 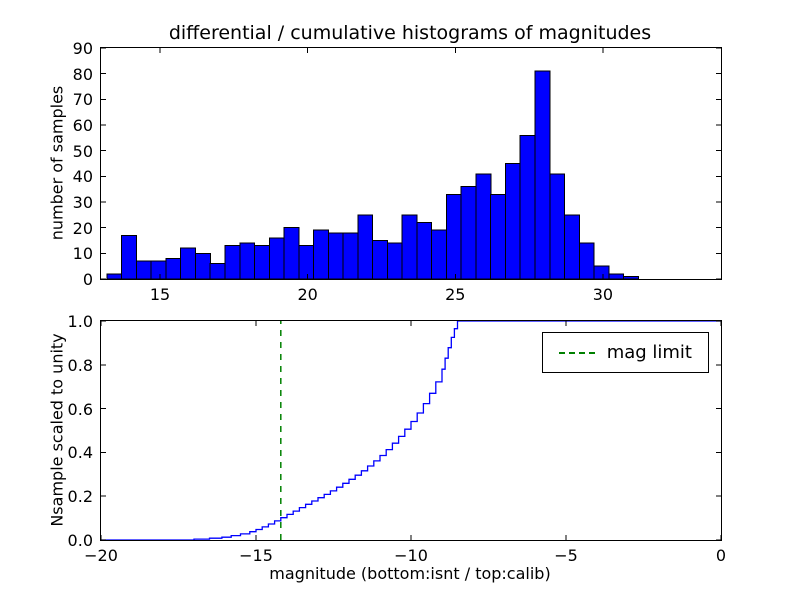 What do you see at coordinates (80, 409) in the screenshot?
I see `y-tick-label: 0.6` at bounding box center [80, 409].